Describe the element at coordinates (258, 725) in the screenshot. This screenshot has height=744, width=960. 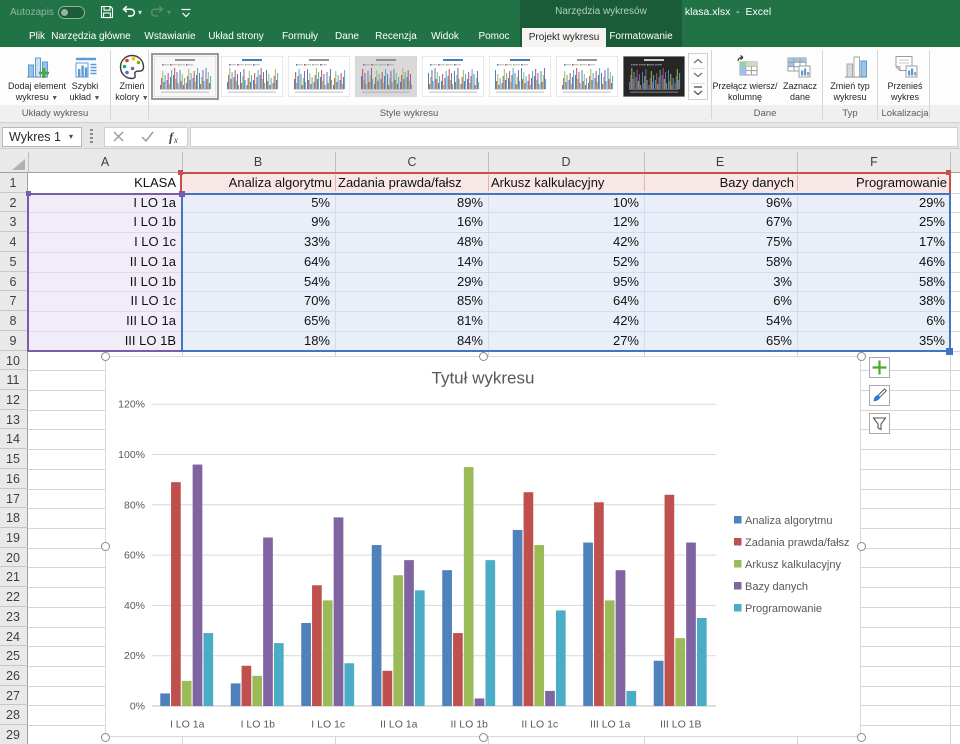
I see `svg-text: I LO 1b` at that location.